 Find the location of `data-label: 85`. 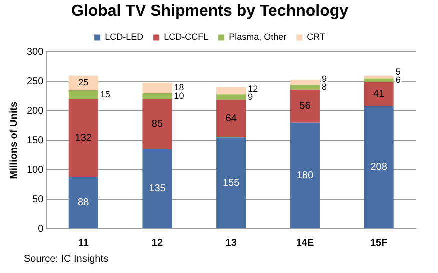

data-label: 85 is located at coordinates (158, 124).